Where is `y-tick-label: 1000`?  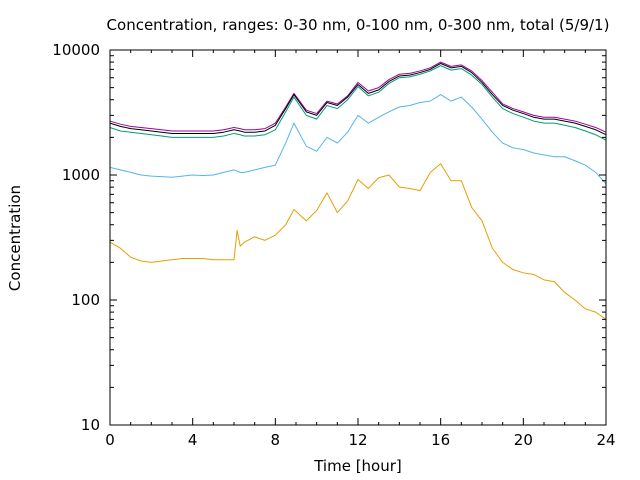 y-tick-label: 1000 is located at coordinates (81, 175).